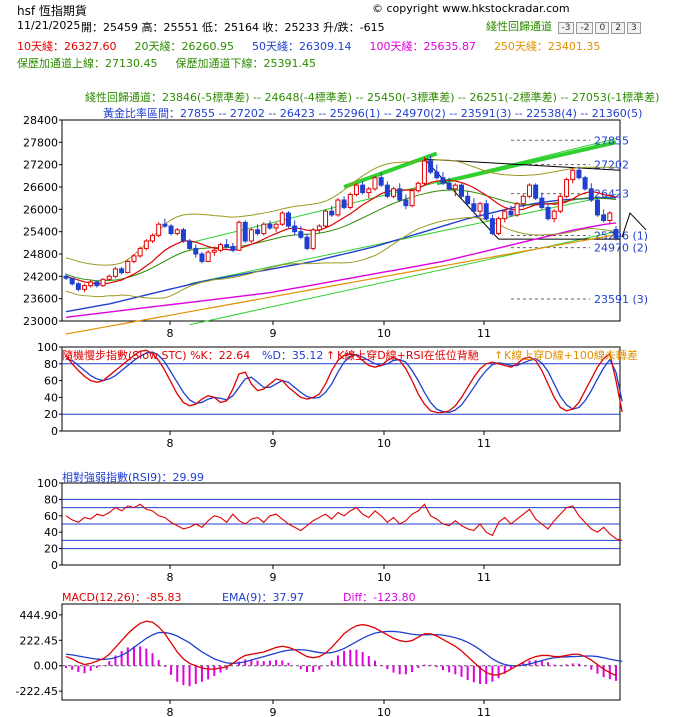 The height and width of the screenshot is (717, 677). Describe the element at coordinates (384, 443) in the screenshot. I see `stc-x-tick: 10` at that location.